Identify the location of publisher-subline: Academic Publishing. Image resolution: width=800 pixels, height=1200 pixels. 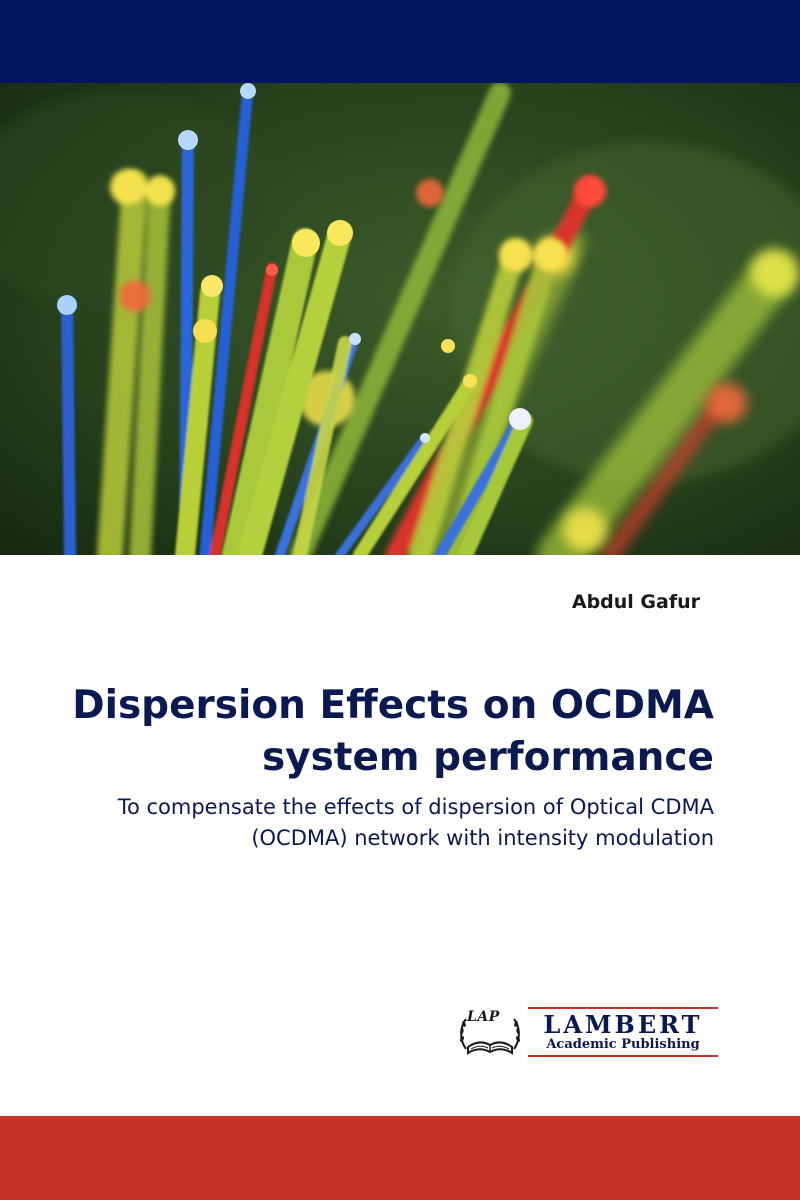
(623, 1044).